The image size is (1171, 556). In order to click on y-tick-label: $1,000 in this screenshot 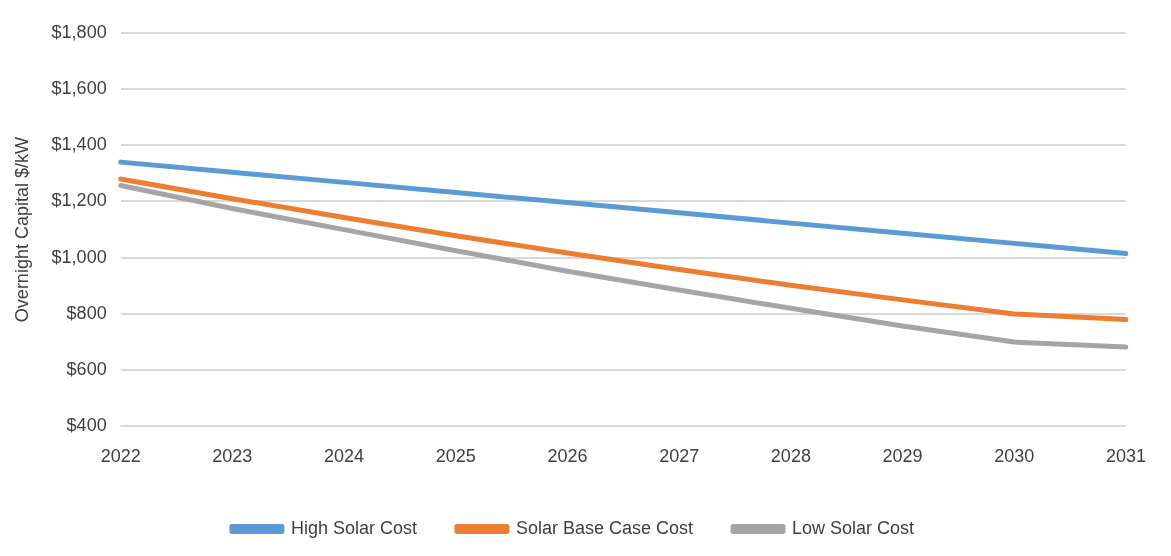, I will do `click(79, 256)`.